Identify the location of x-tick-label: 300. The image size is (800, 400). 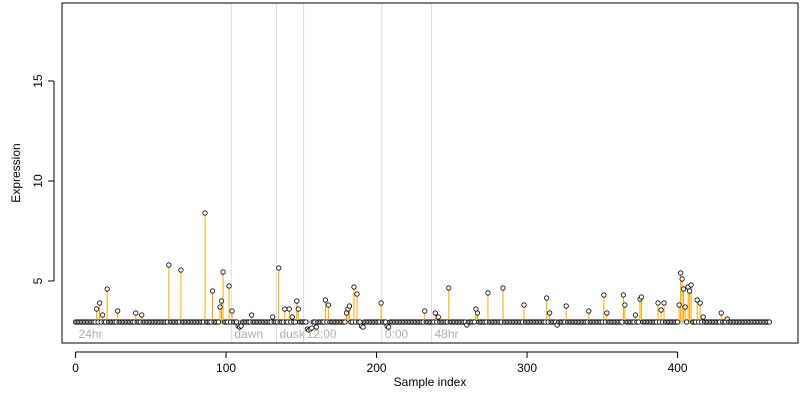
(527, 368).